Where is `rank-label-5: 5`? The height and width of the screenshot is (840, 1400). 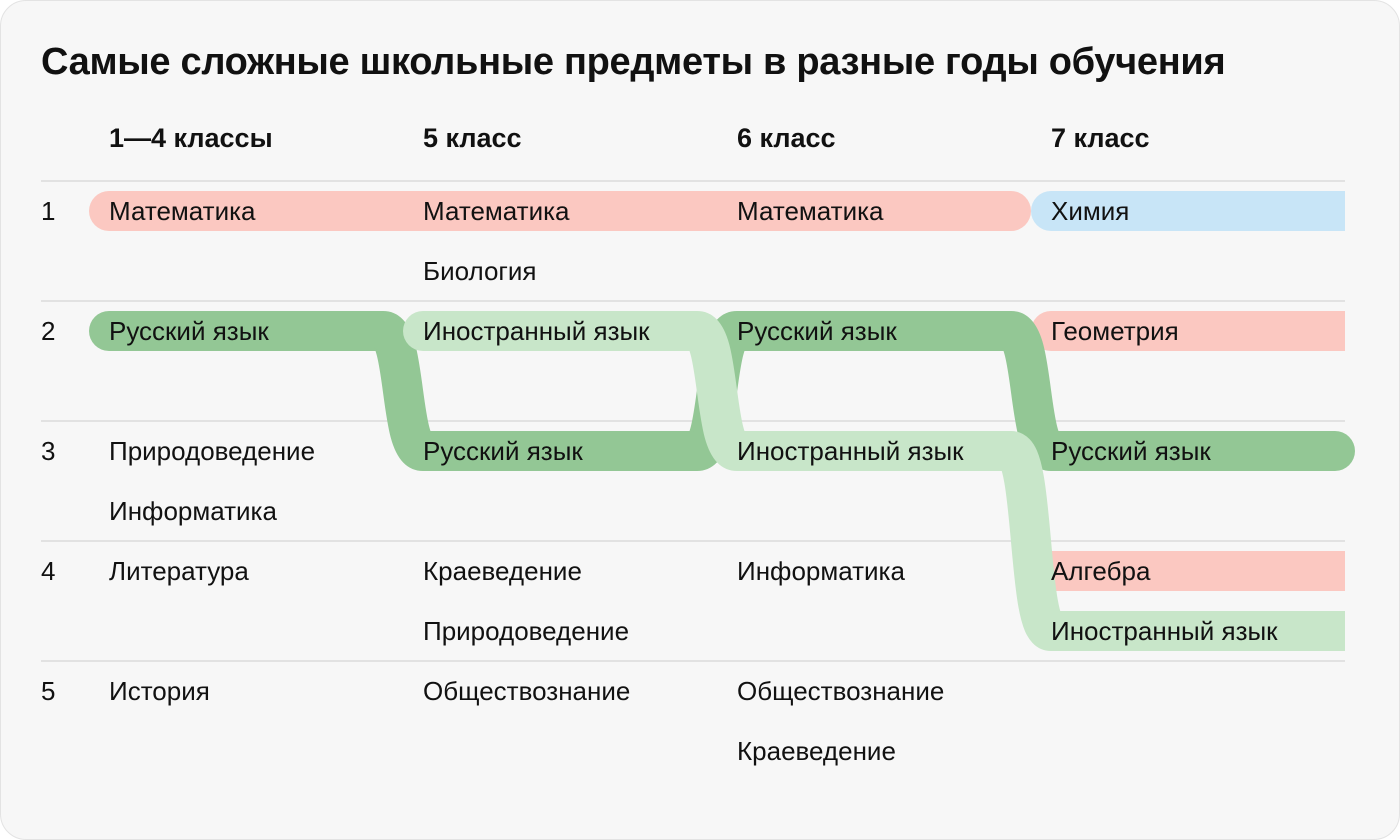 rank-label-5: 5 is located at coordinates (48, 691).